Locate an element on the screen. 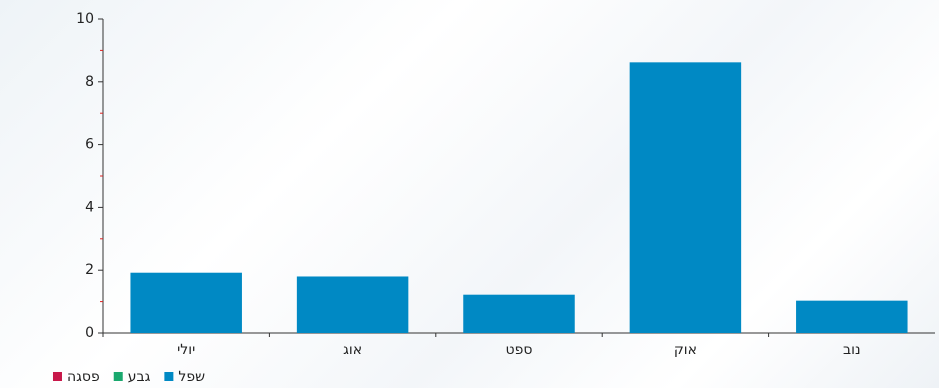 The image size is (939, 388). y-tick-label: 2 is located at coordinates (89, 270).